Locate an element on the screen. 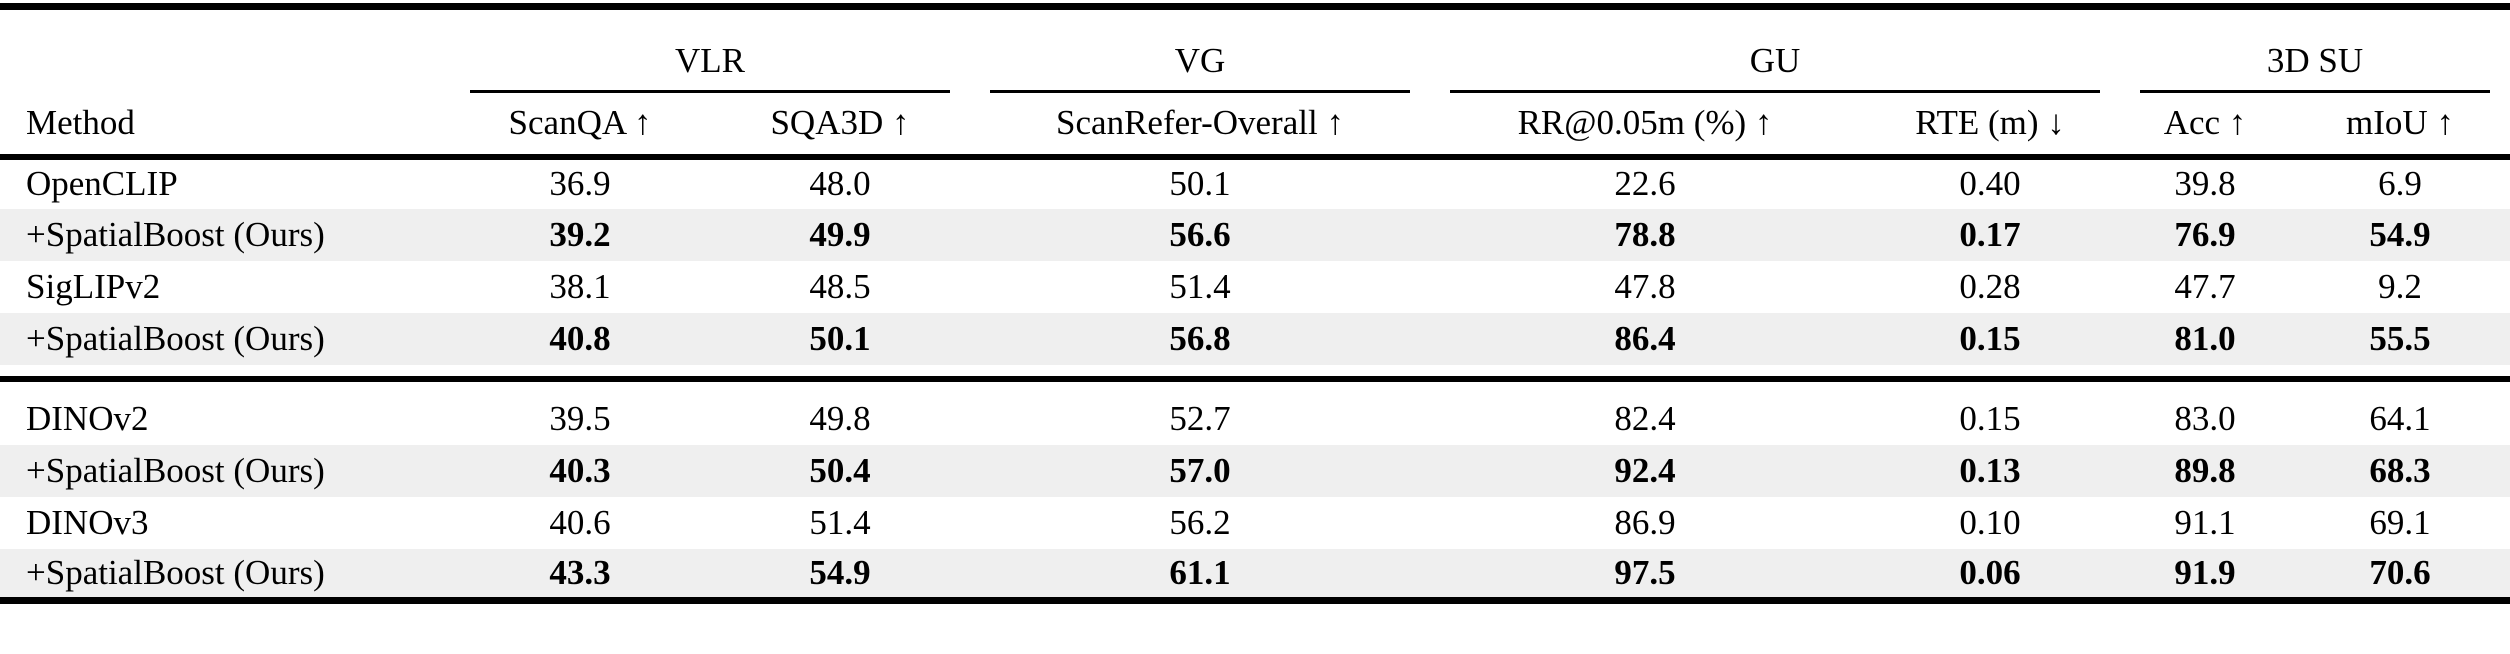 Image resolution: width=2510 pixels, height=654 pixels. column-header-acc: Acc ↑ is located at coordinates (2205, 126).